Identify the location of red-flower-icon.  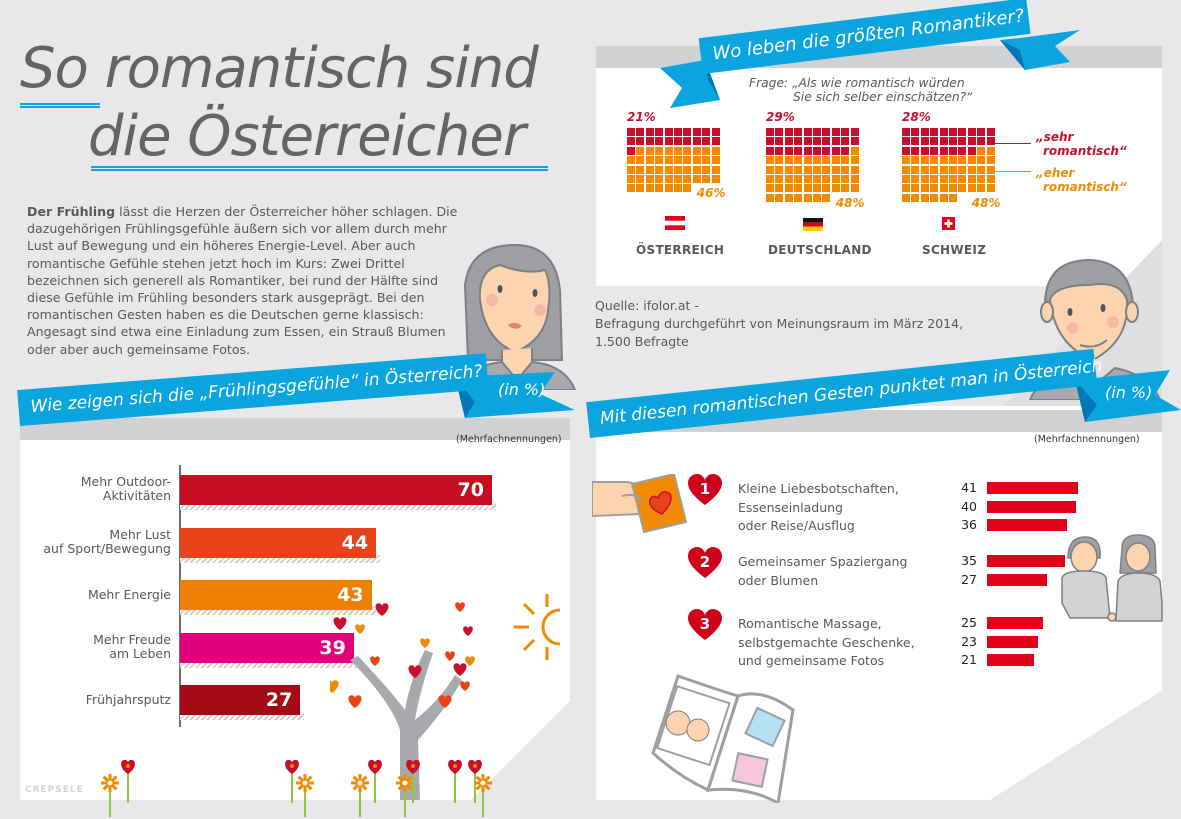
(128, 781).